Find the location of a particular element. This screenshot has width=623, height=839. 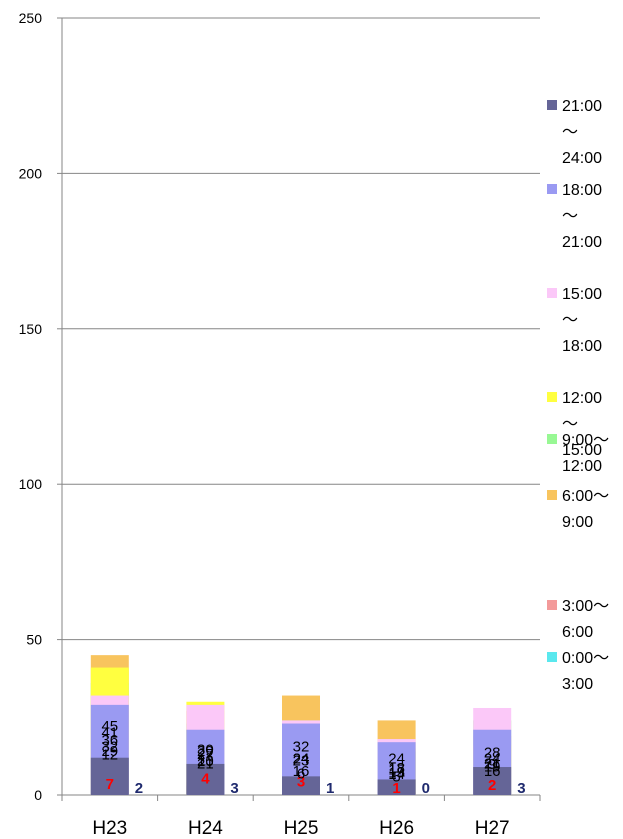

data-label: 5 is located at coordinates (396, 776).